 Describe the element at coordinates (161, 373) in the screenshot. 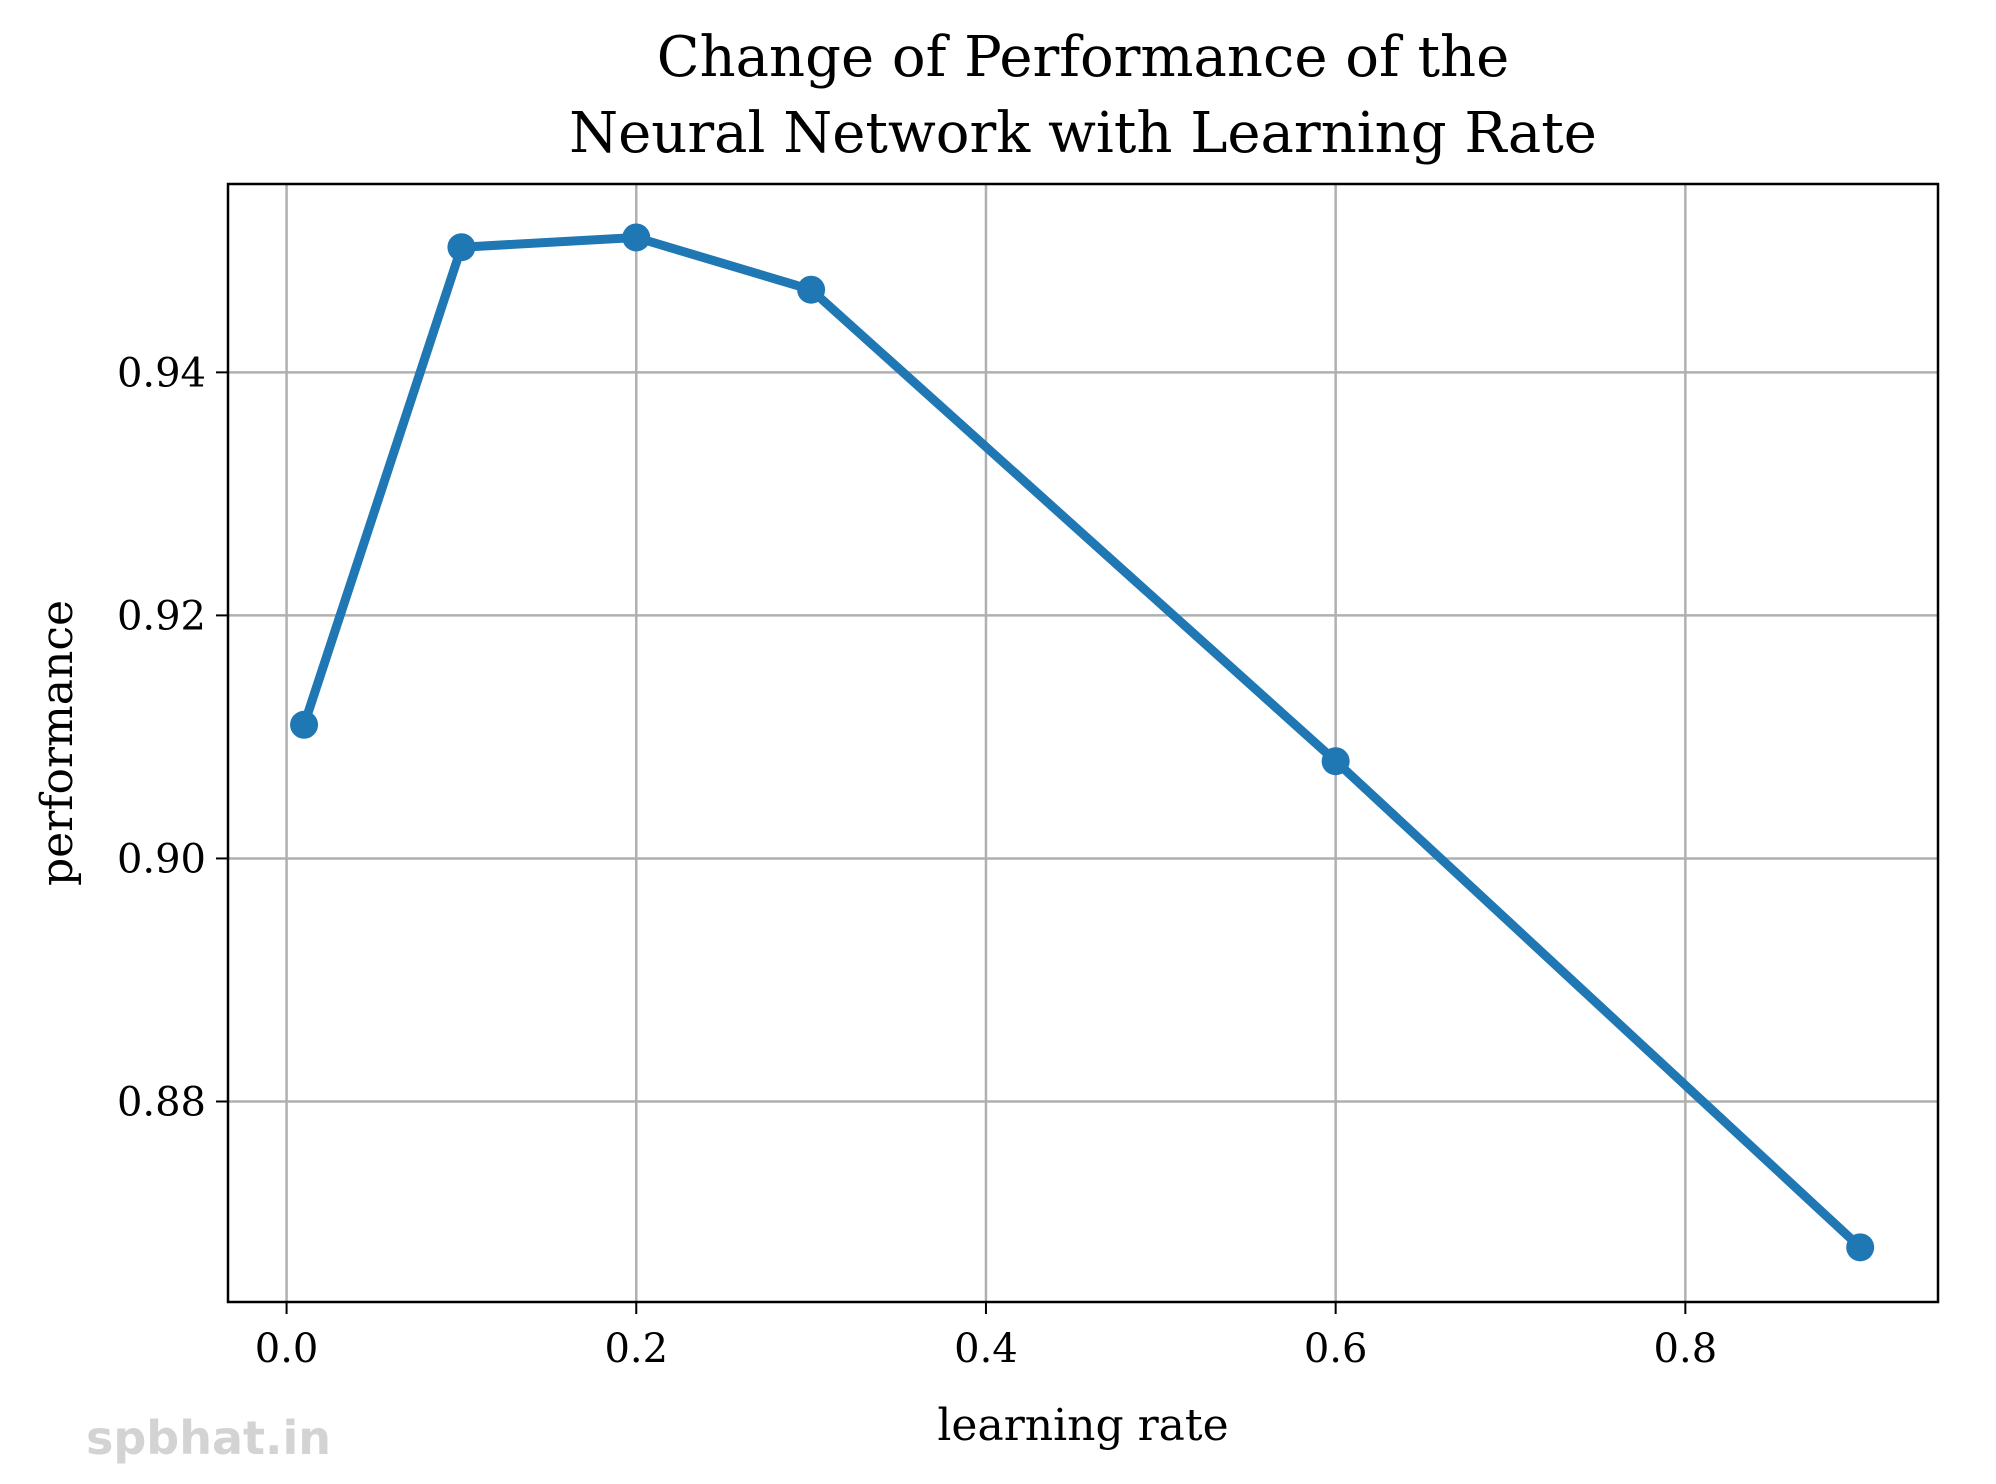

I see `y-tick-label: 0.94` at that location.